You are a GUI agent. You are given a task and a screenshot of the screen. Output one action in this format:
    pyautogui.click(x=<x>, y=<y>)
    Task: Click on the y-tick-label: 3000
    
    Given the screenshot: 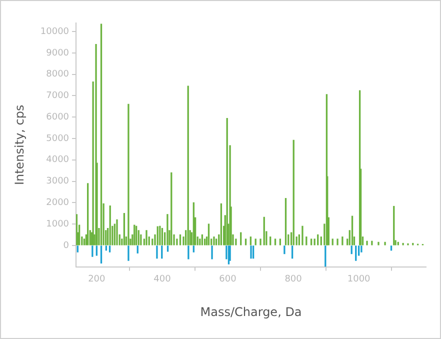 What is the action you would take?
    pyautogui.click(x=58, y=181)
    